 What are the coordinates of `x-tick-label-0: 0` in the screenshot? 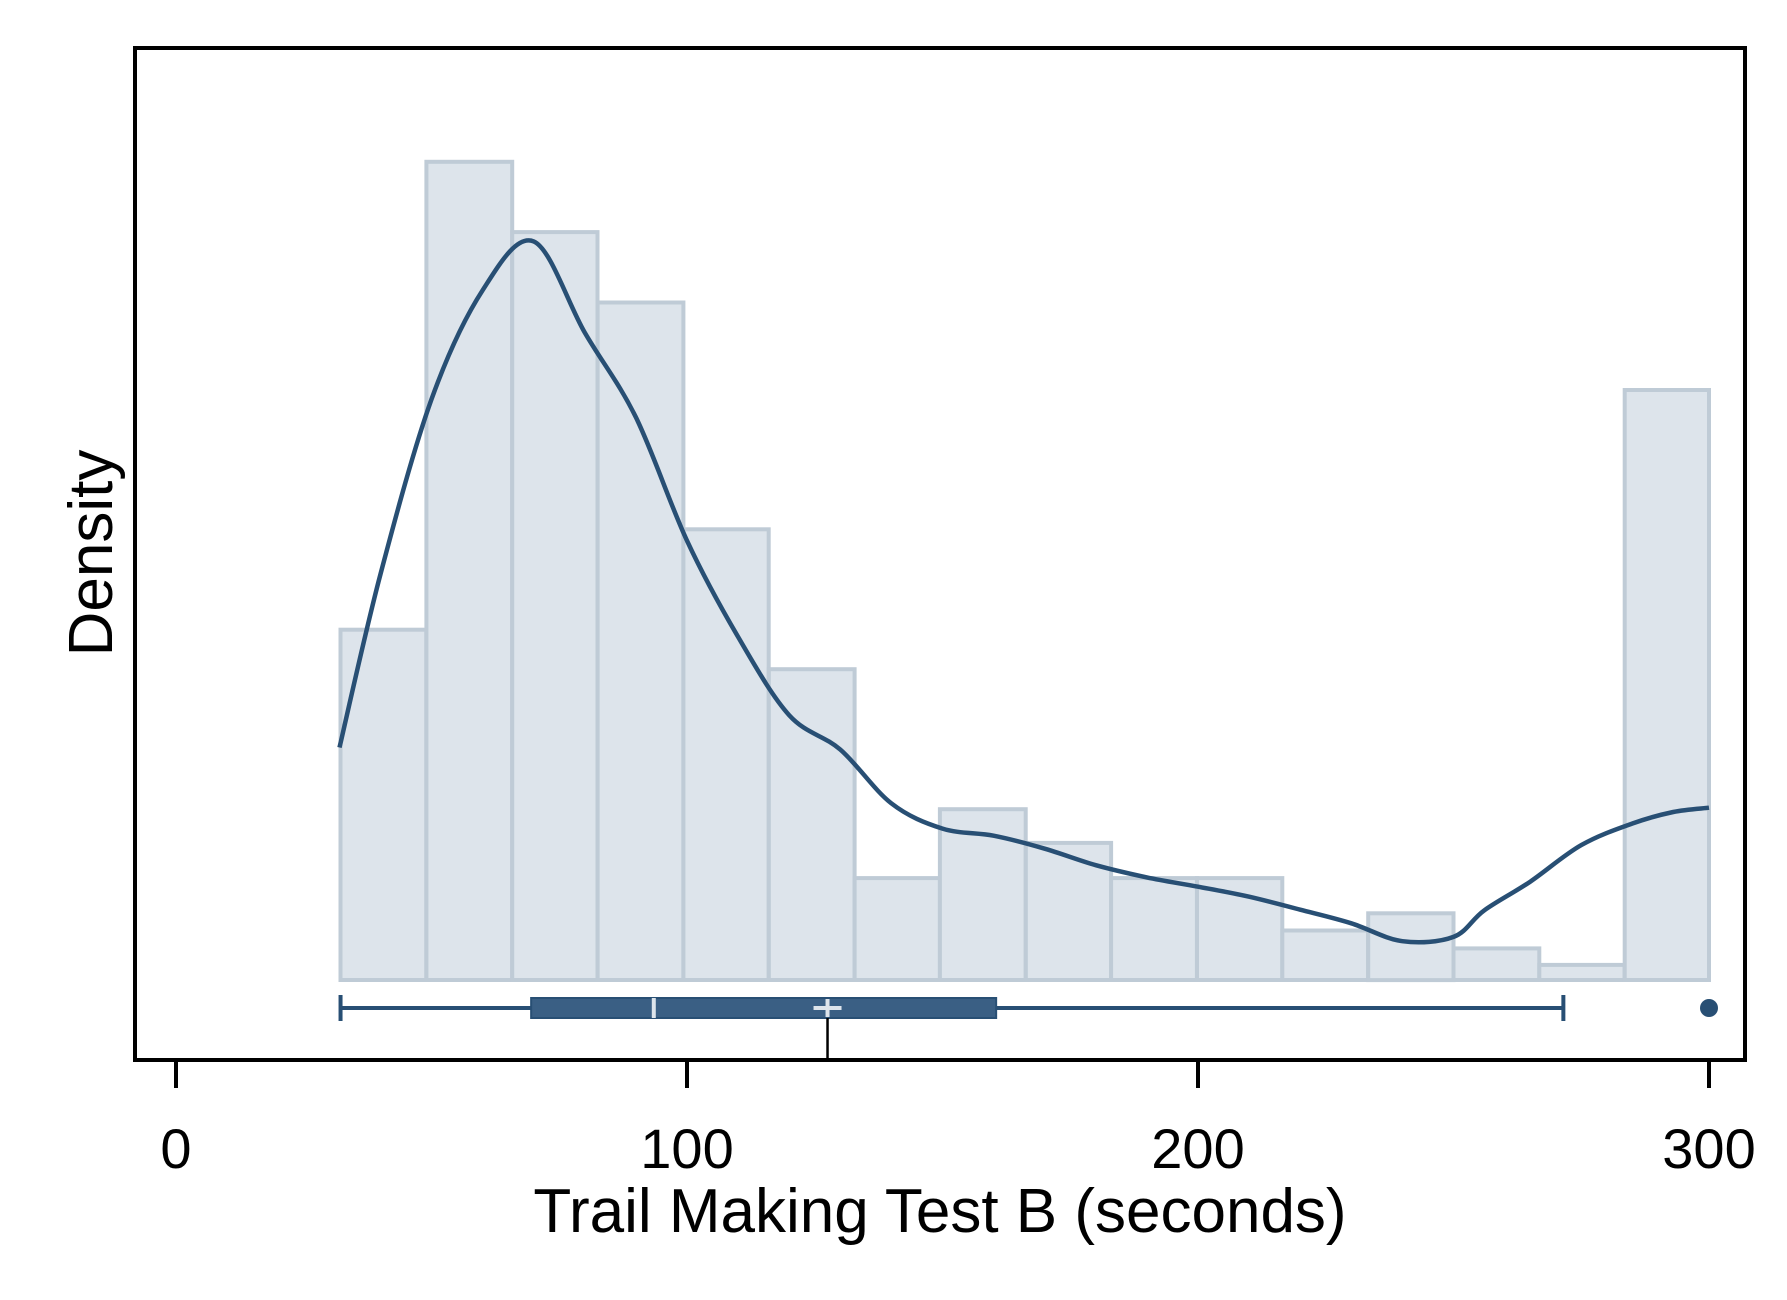 It's located at (175, 1148).